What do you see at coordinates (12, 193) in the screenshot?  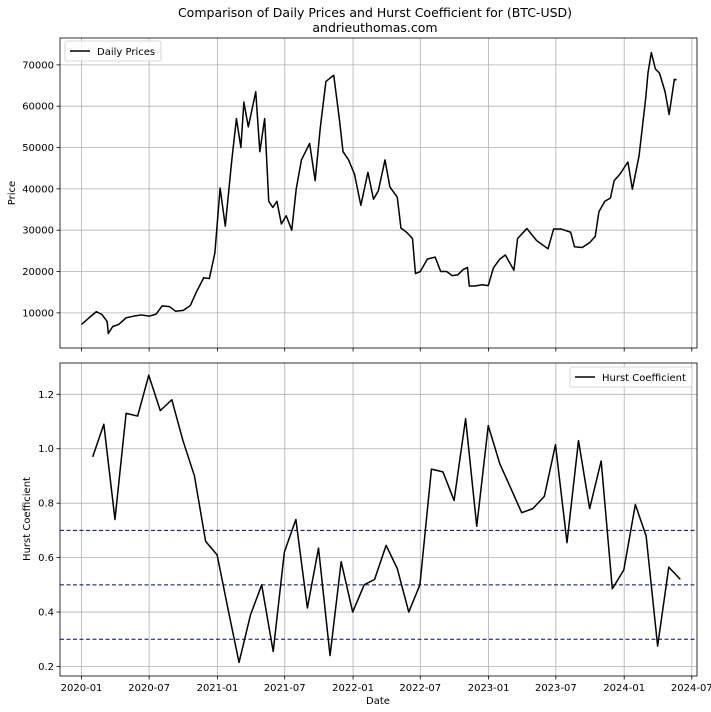 I see `price-ylabel: Price` at bounding box center [12, 193].